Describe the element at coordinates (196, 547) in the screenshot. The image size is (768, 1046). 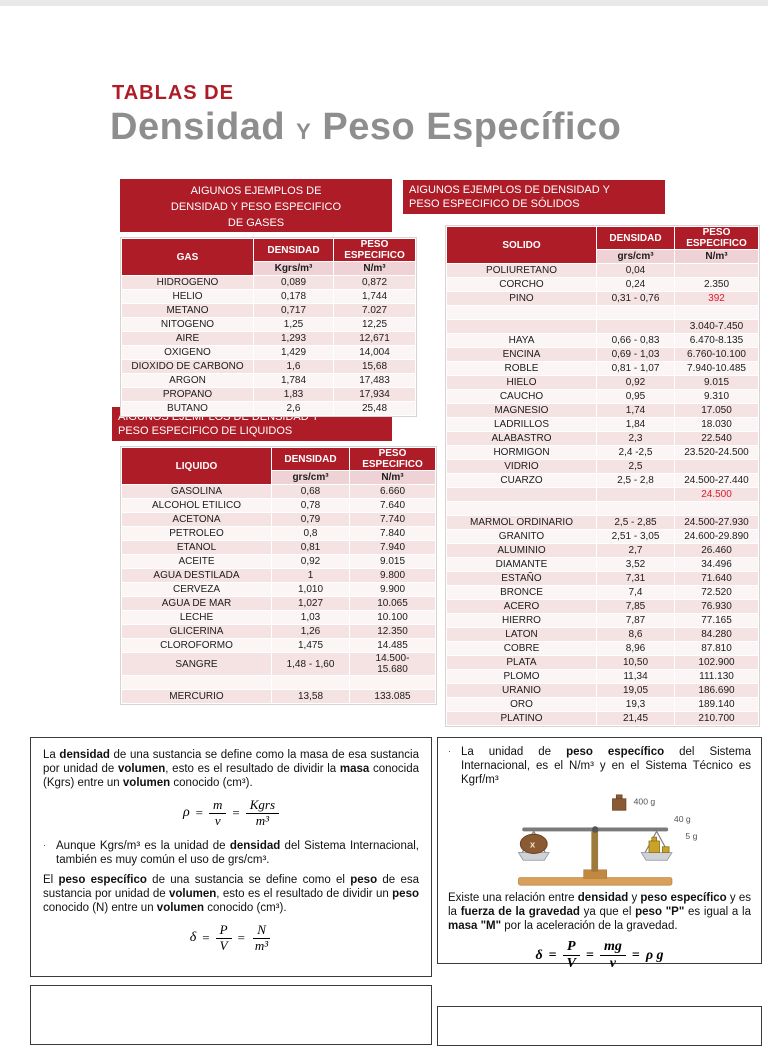
I see `table-cell: ETANOL` at that location.